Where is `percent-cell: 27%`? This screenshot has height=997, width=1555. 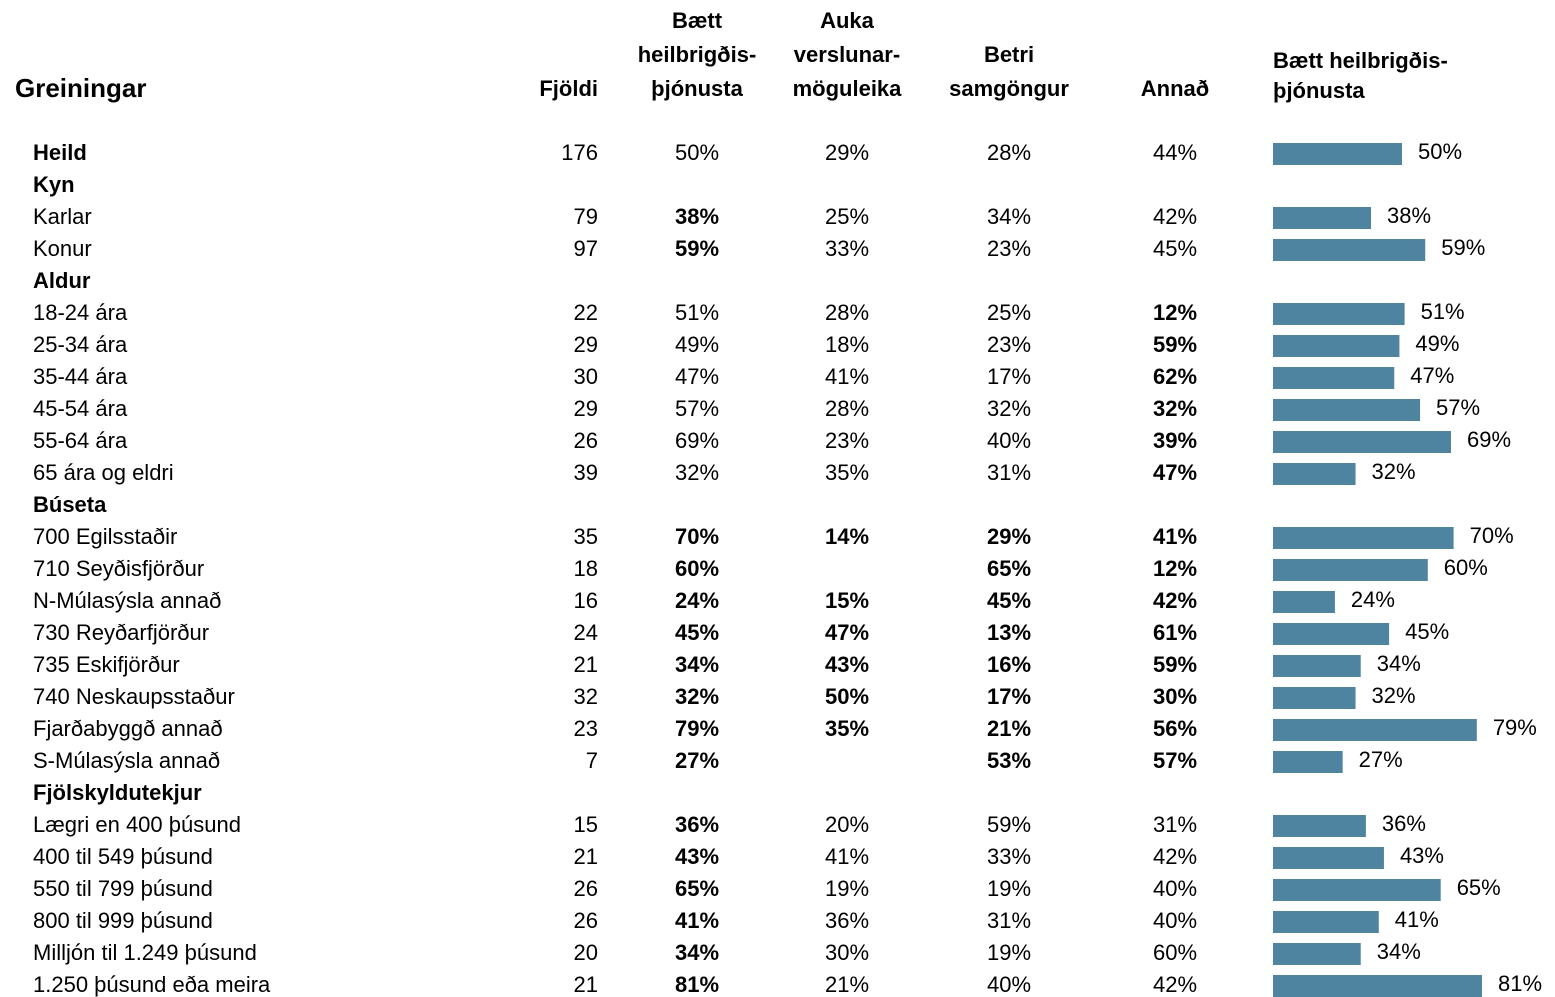
percent-cell: 27% is located at coordinates (697, 760).